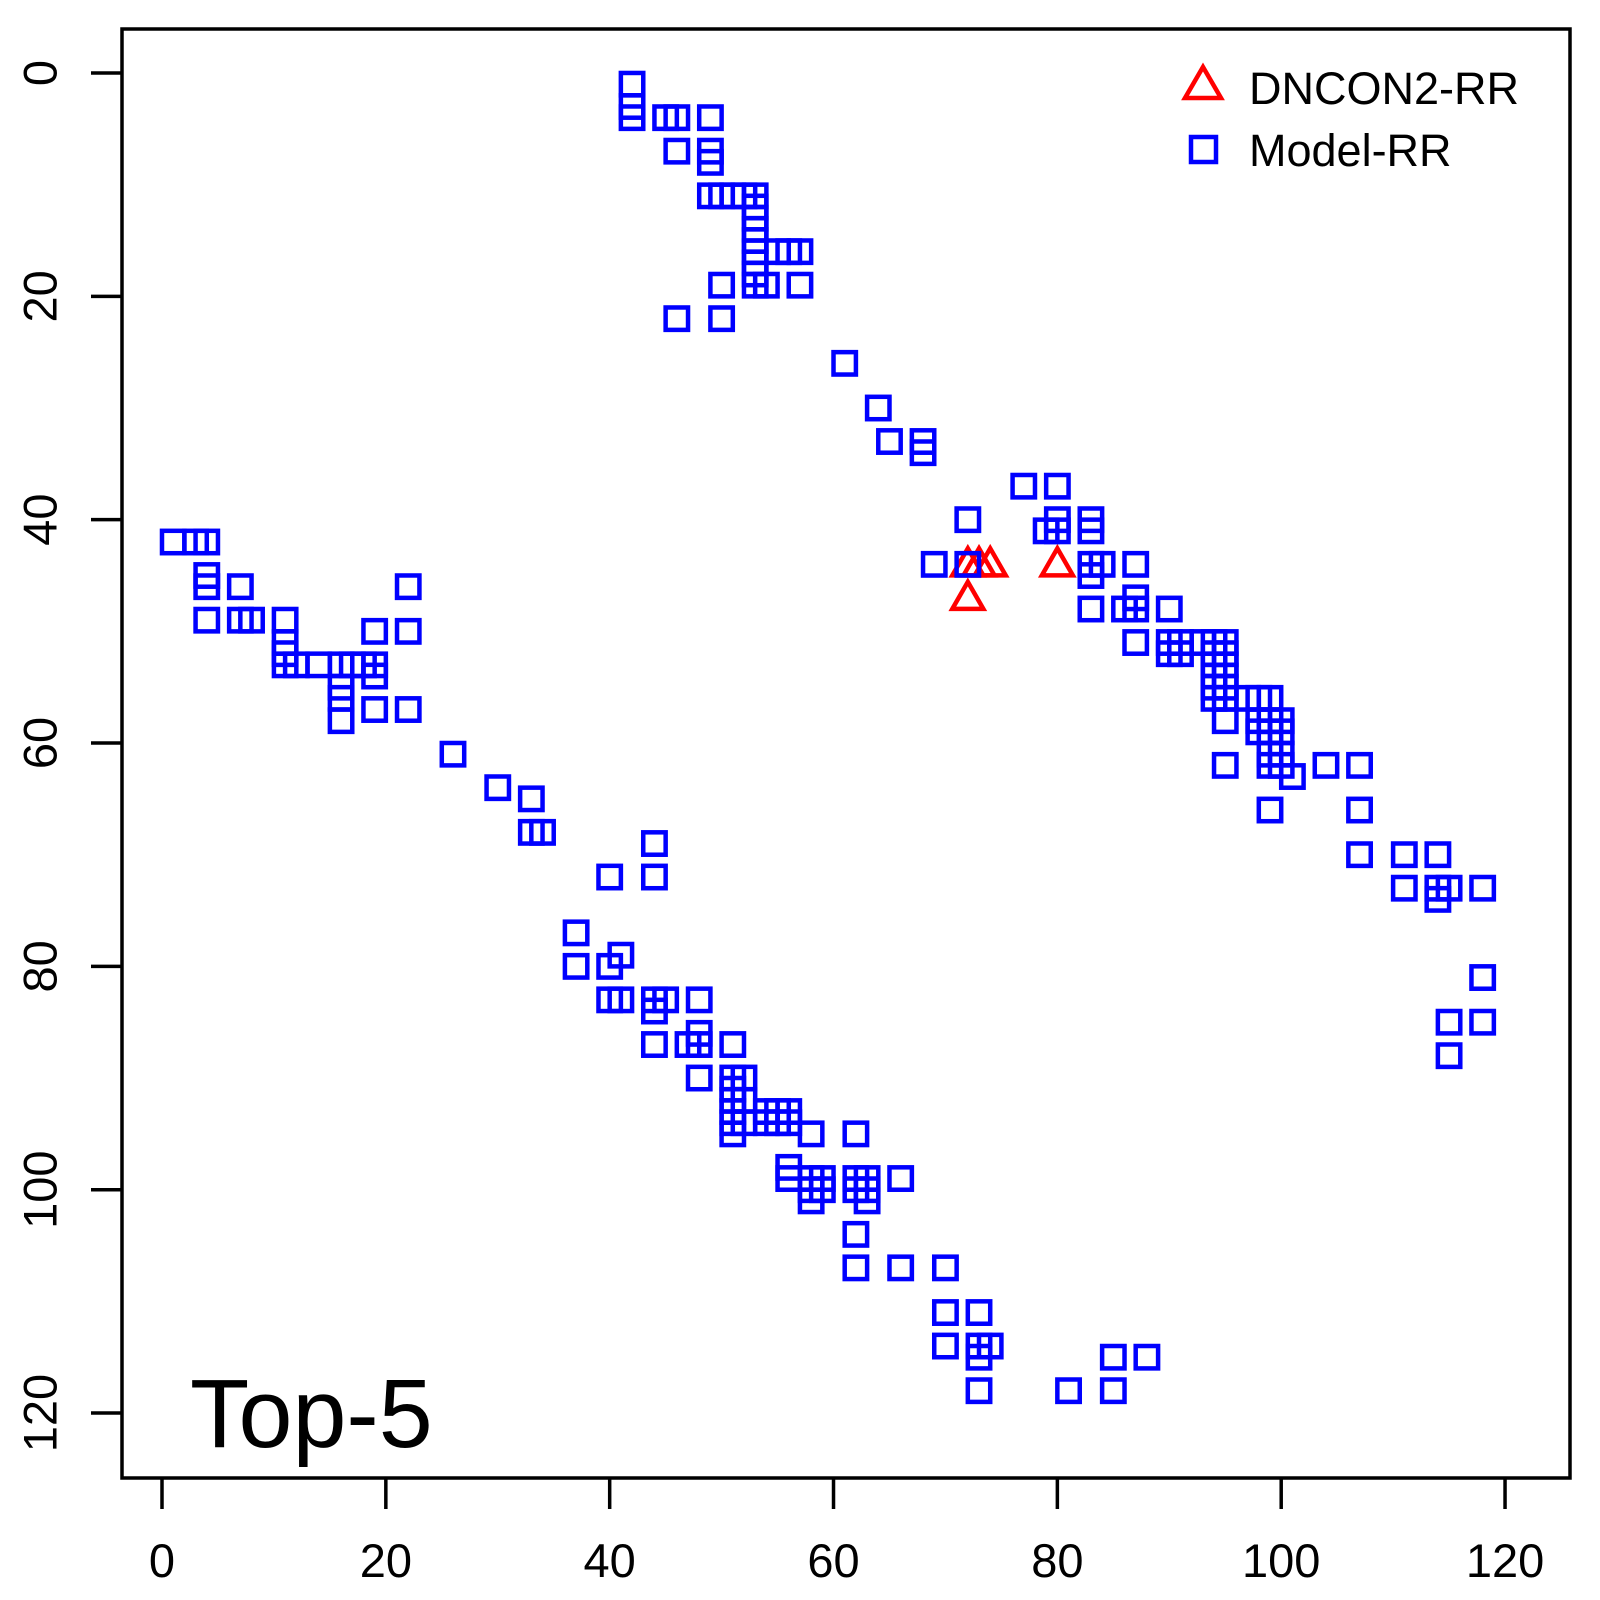 The image size is (1600, 1600). Describe the element at coordinates (311, 1413) in the screenshot. I see `plot-annotation: Top-5` at that location.